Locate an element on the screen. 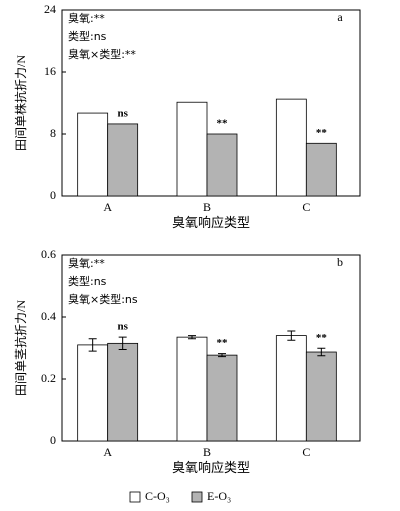 The height and width of the screenshot is (511, 400). y-tick-label: 16 is located at coordinates (50, 71).